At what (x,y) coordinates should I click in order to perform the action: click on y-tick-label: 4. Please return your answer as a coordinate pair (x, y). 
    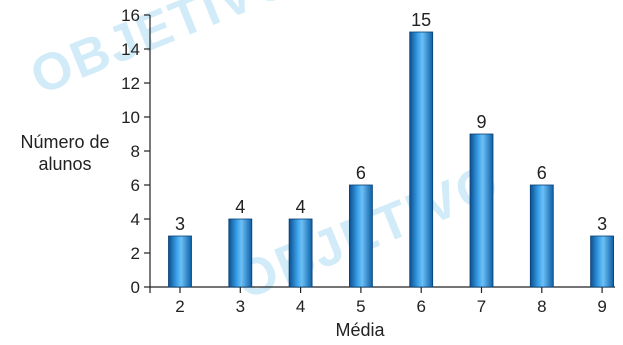
    Looking at the image, I should click on (135, 219).